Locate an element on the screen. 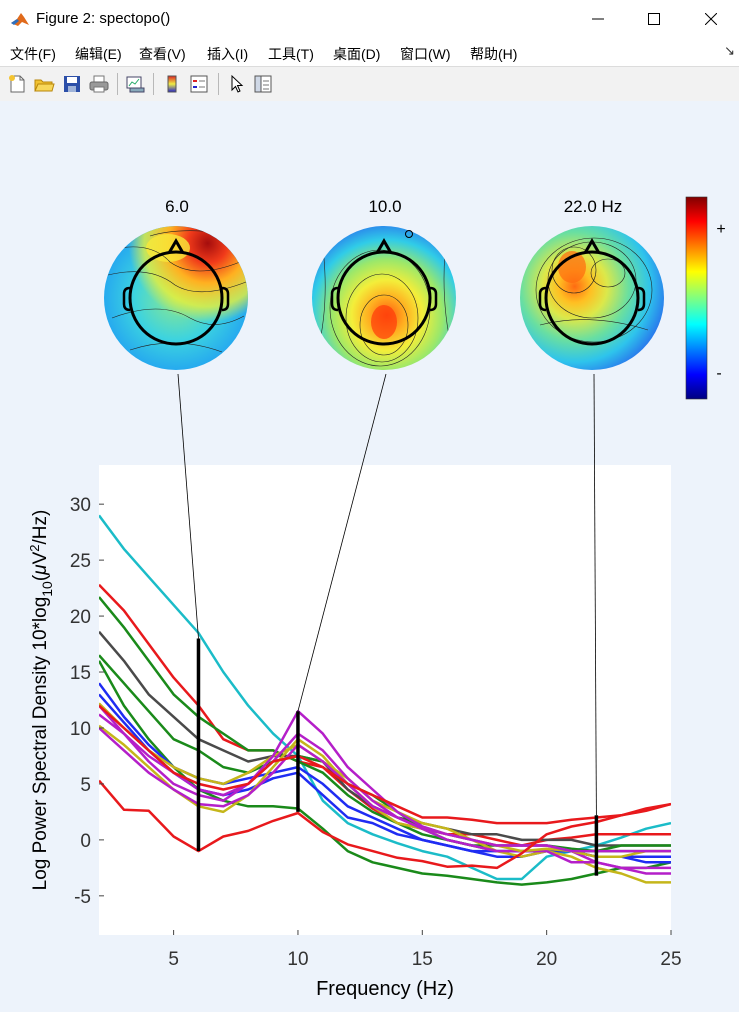 The height and width of the screenshot is (1012, 739). topo-label-22hz: 22.0 Hz is located at coordinates (593, 206).